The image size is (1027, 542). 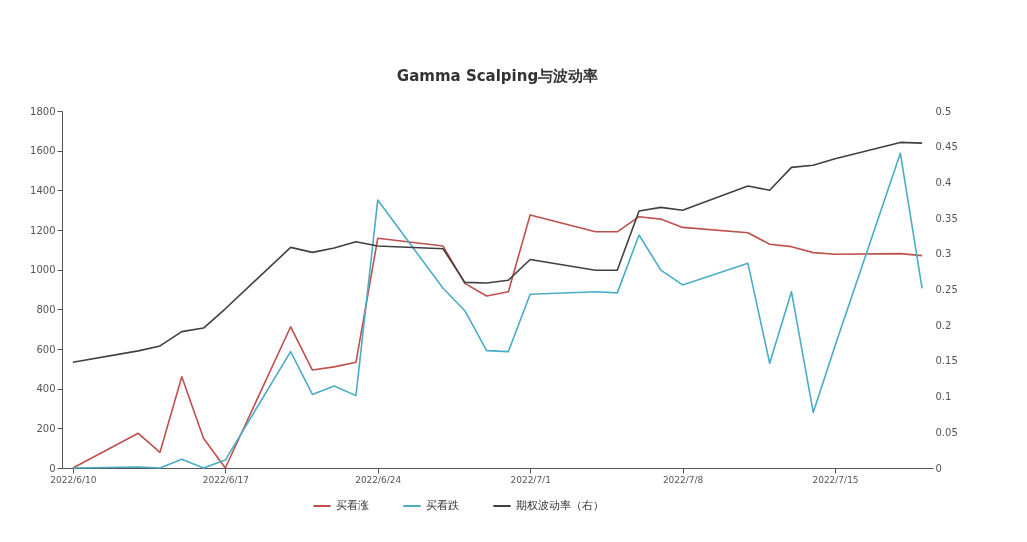 What do you see at coordinates (43, 151) in the screenshot?
I see `y-tick-label: 1600` at bounding box center [43, 151].